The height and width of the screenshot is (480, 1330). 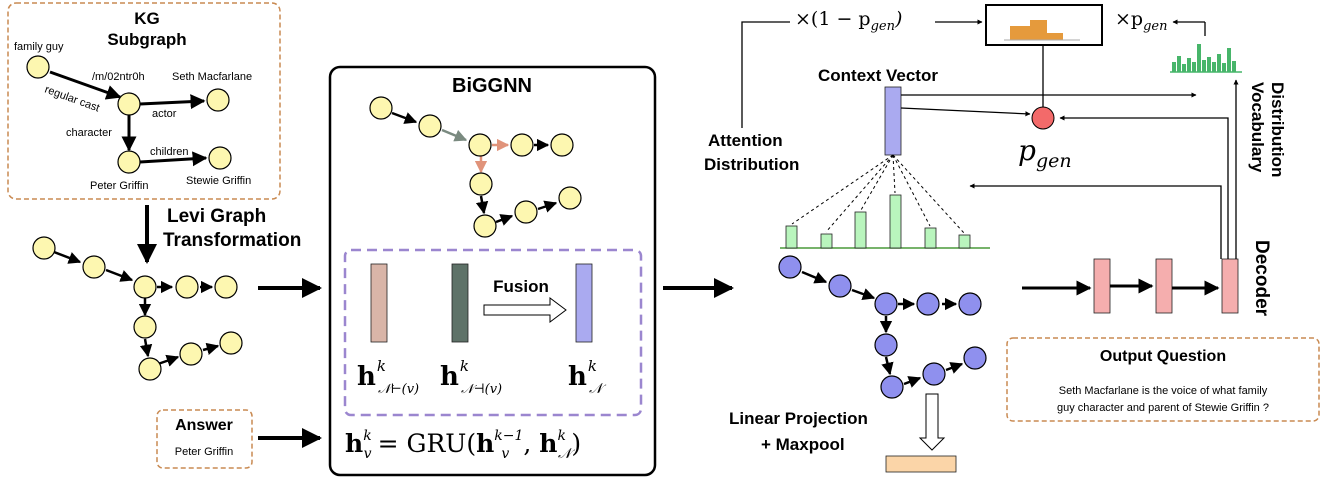 I want to click on fused-embedding-bar, so click(x=584, y=303).